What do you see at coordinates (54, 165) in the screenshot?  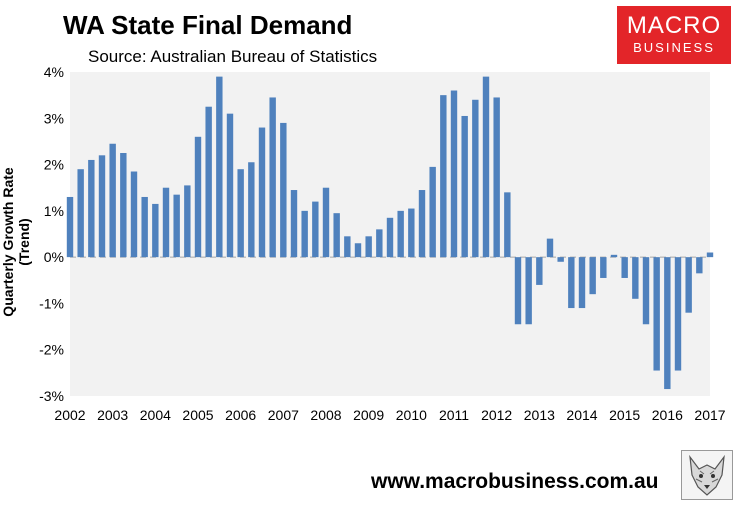 I see `y-tick-label: 2%` at bounding box center [54, 165].